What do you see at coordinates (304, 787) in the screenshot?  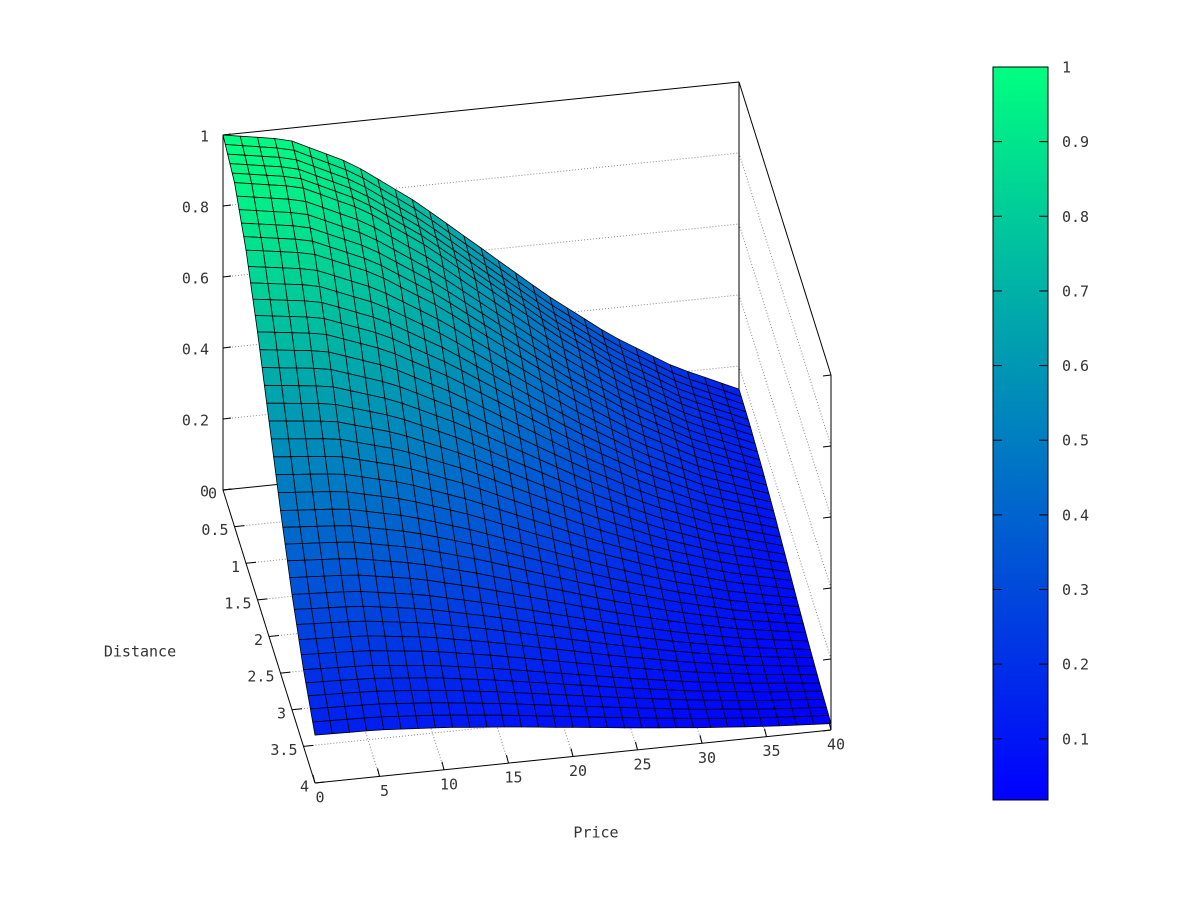 I see `distance-tick-label: 4` at bounding box center [304, 787].